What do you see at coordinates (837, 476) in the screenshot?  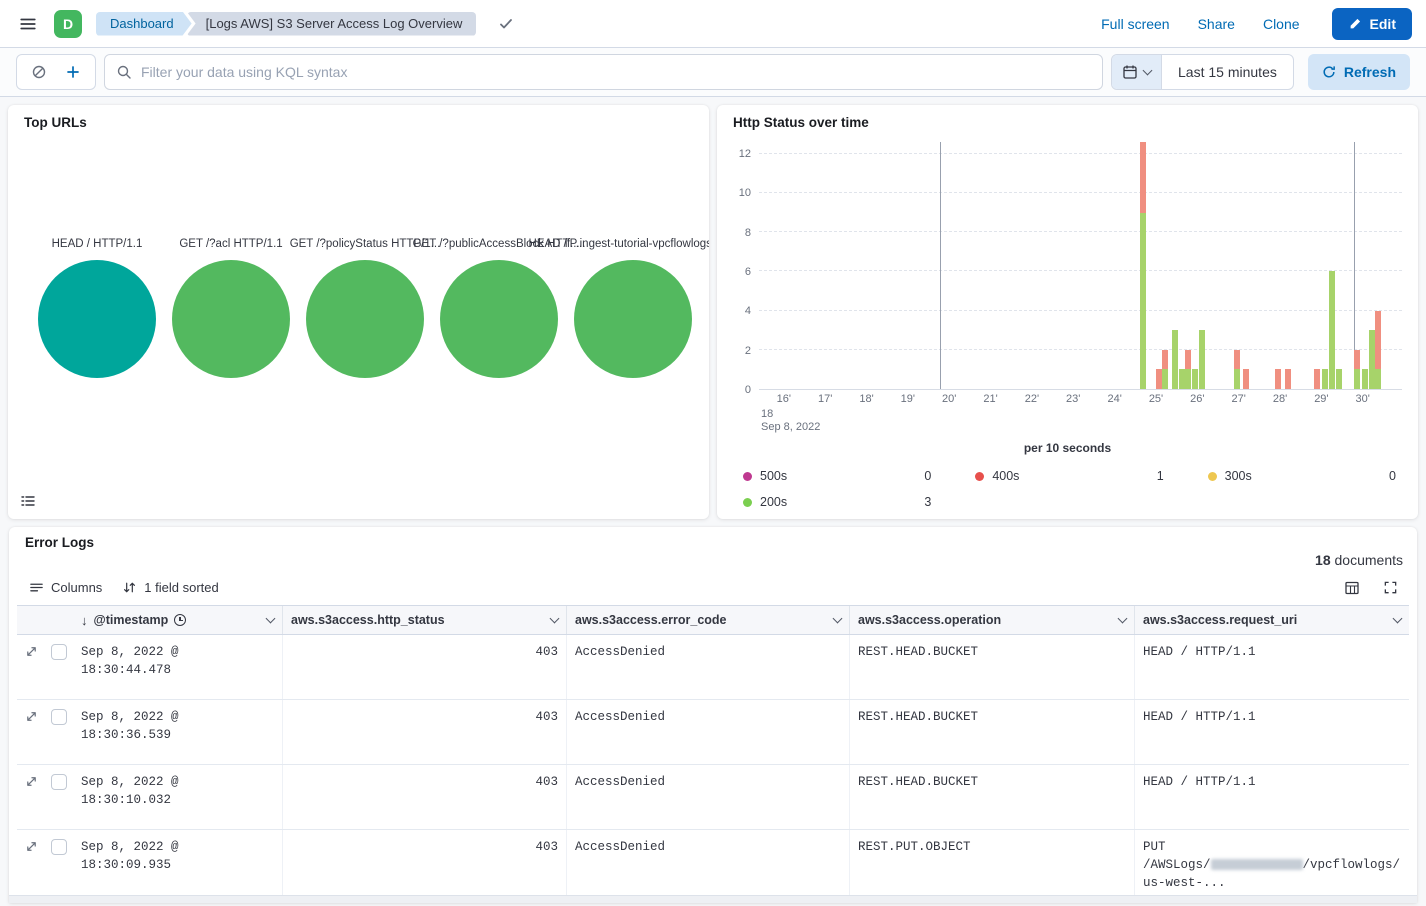 I see `legend-item-500s: 500s 0` at bounding box center [837, 476].